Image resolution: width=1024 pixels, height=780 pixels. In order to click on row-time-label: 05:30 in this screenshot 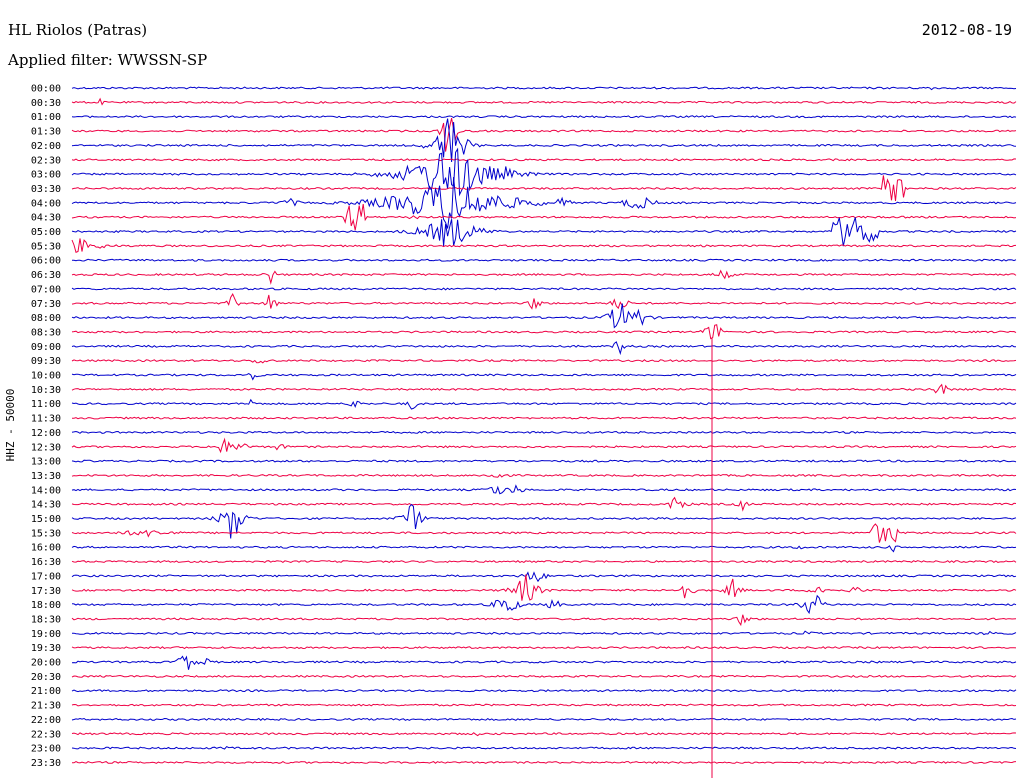, I will do `click(46, 246)`.